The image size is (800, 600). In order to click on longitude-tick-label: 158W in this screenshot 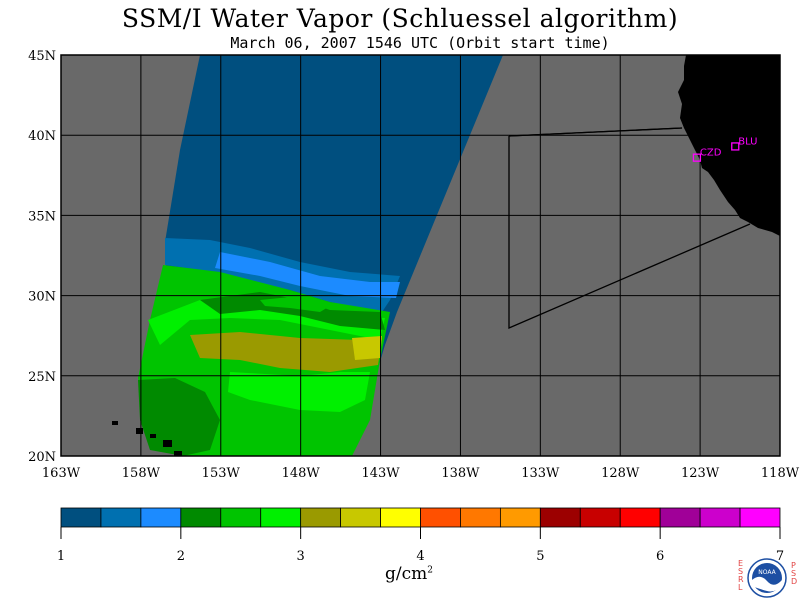, I will do `click(141, 473)`.